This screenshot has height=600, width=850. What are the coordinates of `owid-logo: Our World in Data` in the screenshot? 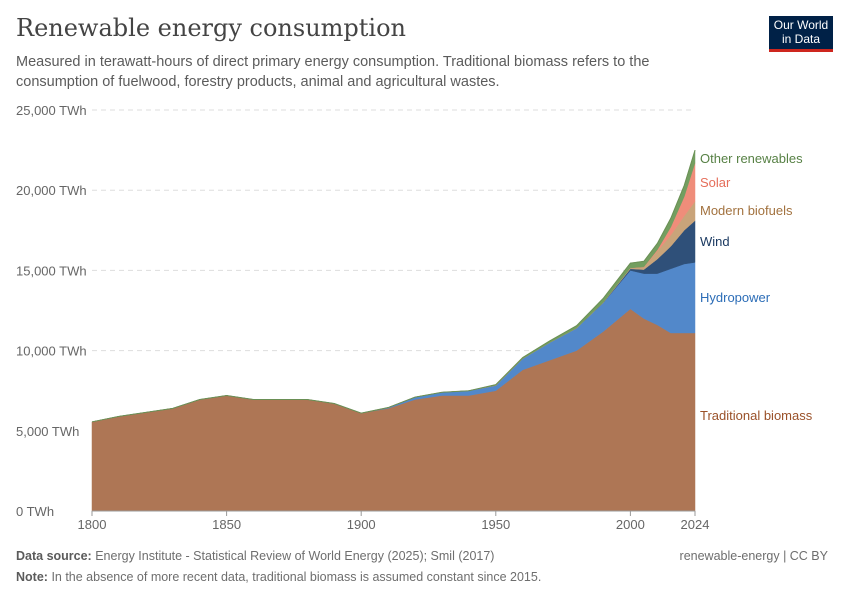 It's located at (801, 34).